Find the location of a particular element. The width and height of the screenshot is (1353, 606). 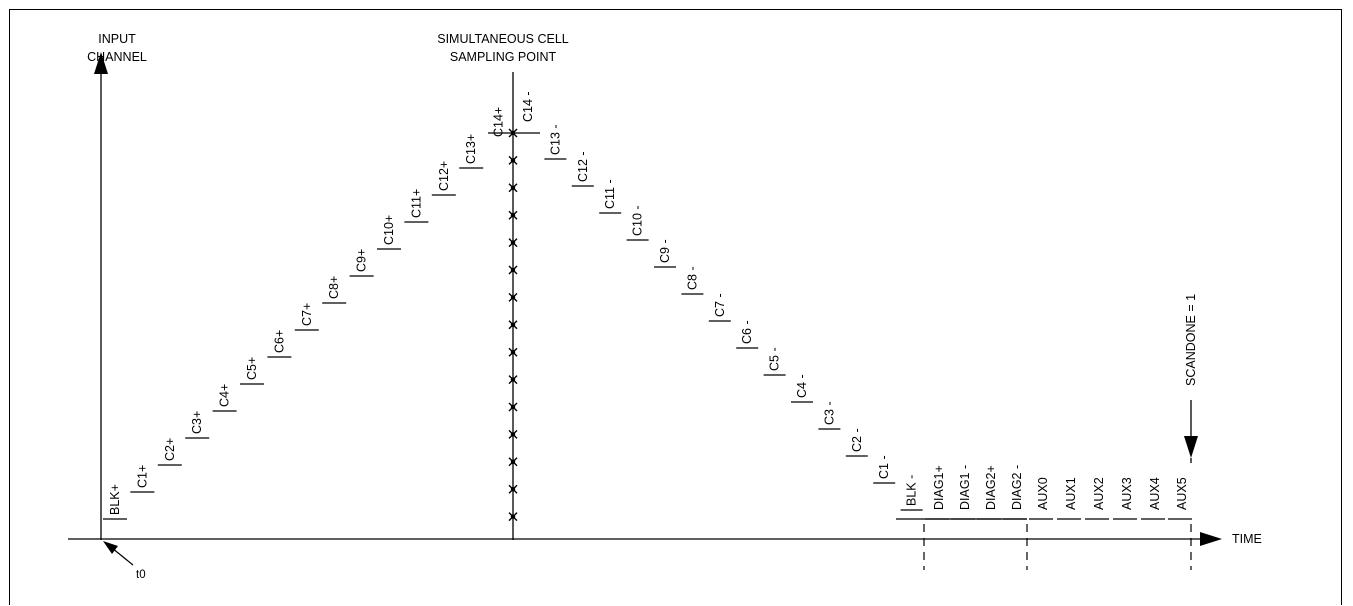

channel-label: C8+ is located at coordinates (334, 287).